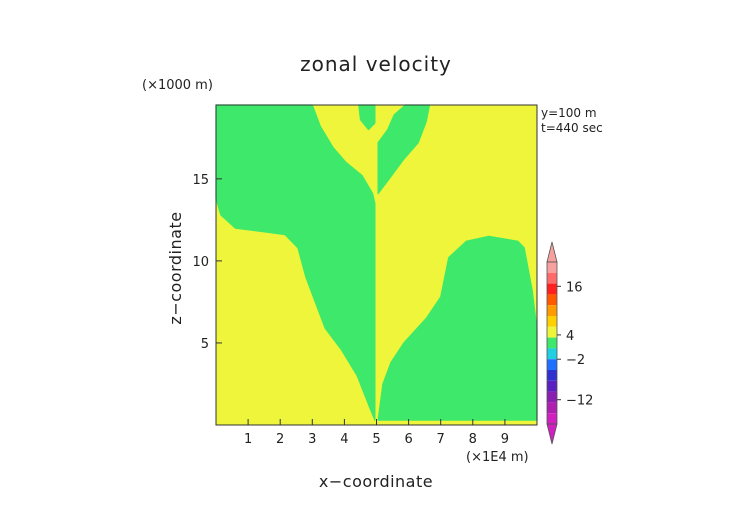  Describe the element at coordinates (200, 180) in the screenshot. I see `y-tick-label: 15` at that location.